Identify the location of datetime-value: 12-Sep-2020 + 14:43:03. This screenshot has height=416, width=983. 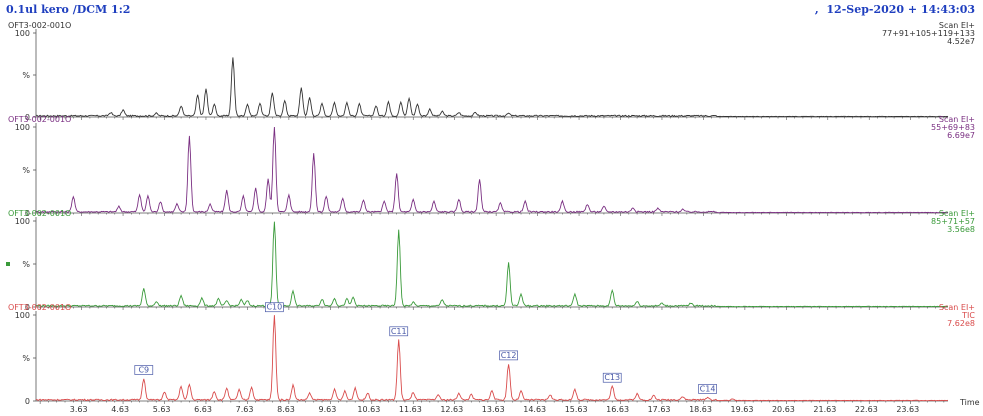
(900, 9).